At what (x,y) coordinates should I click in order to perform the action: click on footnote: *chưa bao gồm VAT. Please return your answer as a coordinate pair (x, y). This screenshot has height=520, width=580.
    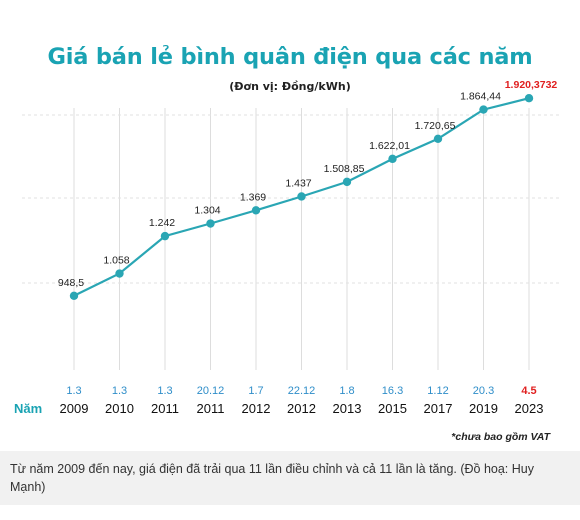
    Looking at the image, I should click on (500, 437).